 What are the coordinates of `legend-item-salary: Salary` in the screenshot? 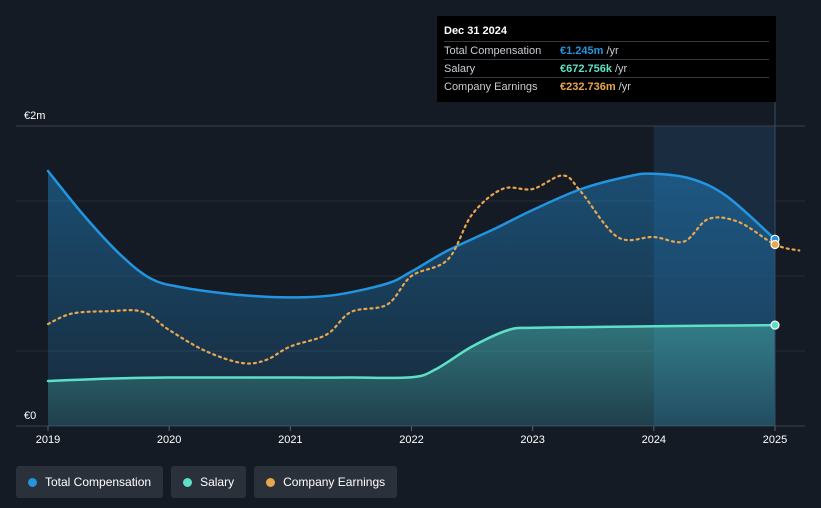 It's located at (209, 482).